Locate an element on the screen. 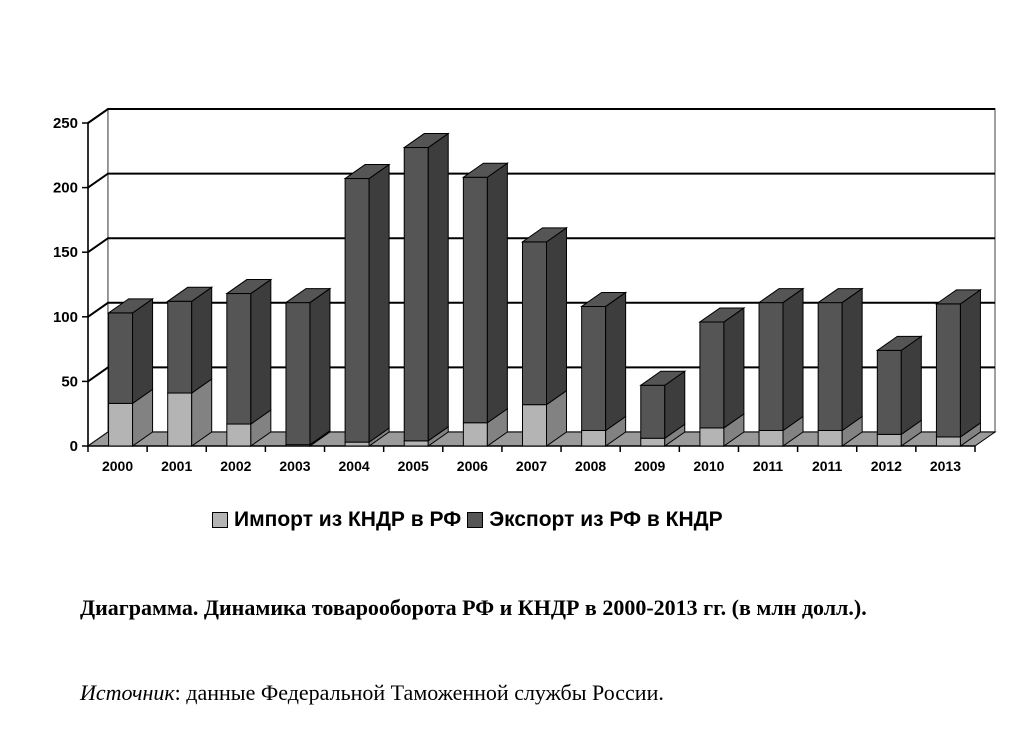  source-label: Источник is located at coordinates (127, 692).